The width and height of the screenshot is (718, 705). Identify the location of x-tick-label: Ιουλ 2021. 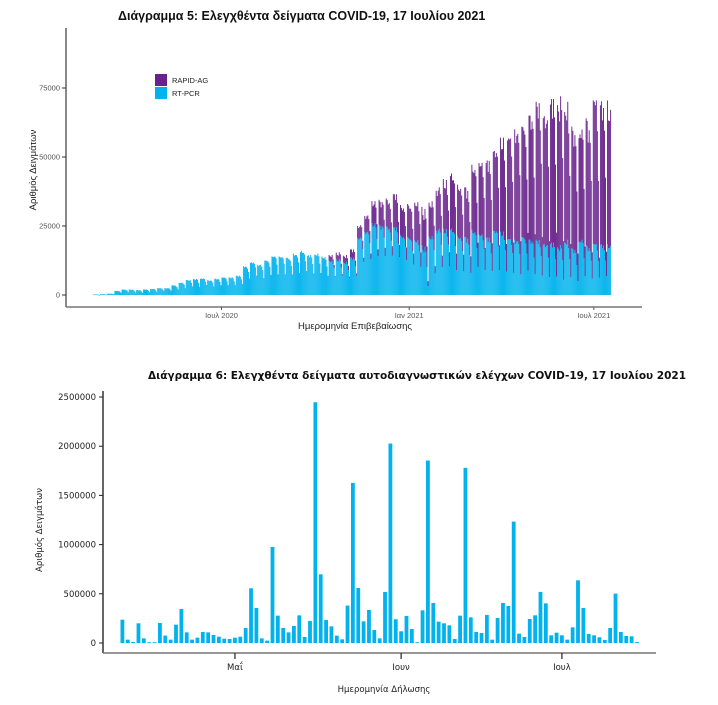
(593, 315).